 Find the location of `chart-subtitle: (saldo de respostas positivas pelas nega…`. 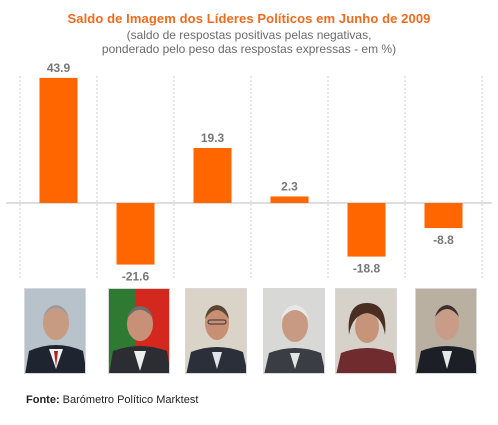

chart-subtitle: (saldo de respostas positivas pelas nega… is located at coordinates (249, 42).